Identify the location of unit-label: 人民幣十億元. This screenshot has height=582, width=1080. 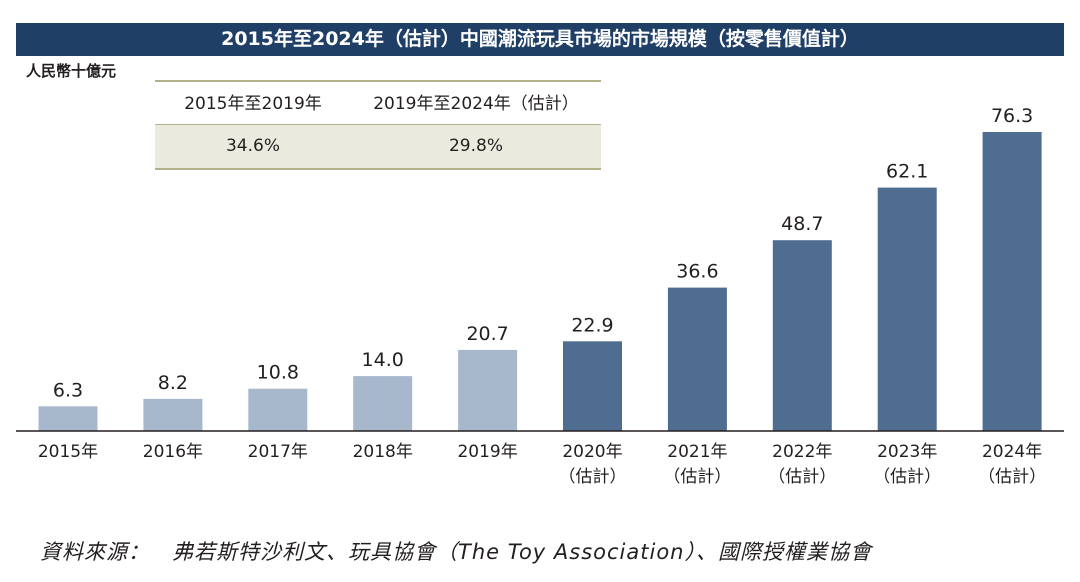
(71, 71).